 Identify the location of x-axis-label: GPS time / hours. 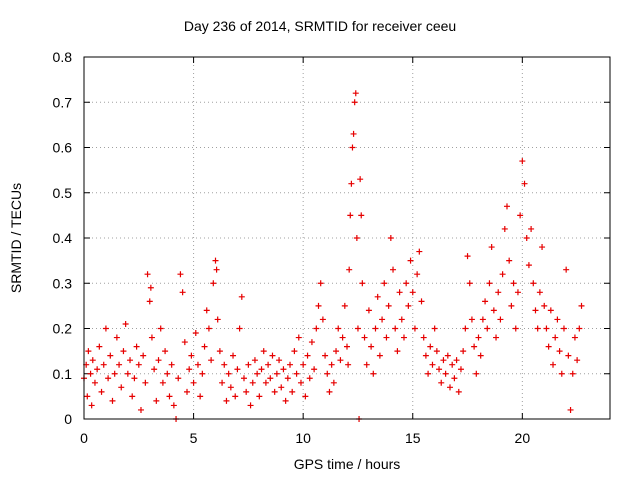
(347, 464).